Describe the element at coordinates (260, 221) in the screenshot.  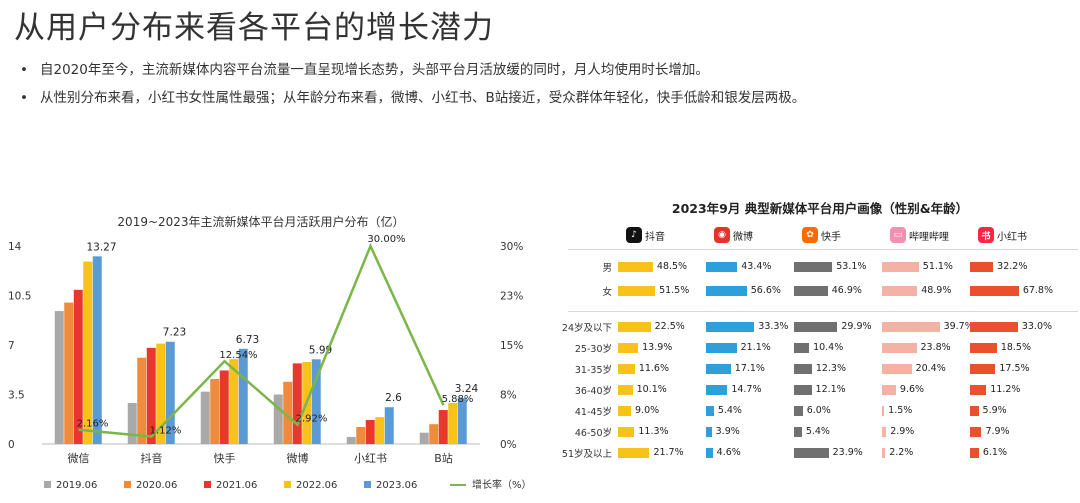
I see `mau-chart-title: 2019~2023年主流新媒体平台月活跃用户分布（亿）` at that location.